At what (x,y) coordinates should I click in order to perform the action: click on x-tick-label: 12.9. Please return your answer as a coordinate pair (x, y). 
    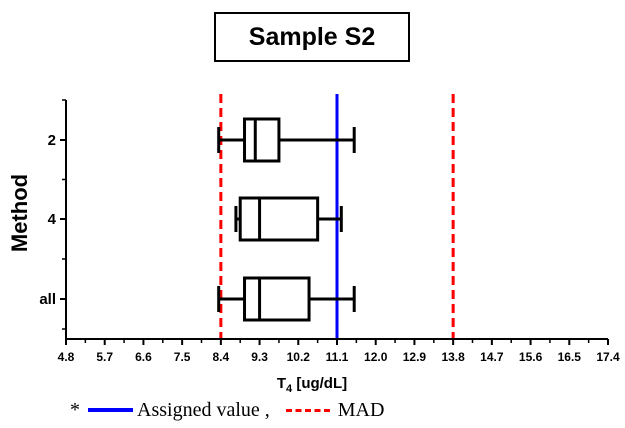
    Looking at the image, I should click on (415, 357).